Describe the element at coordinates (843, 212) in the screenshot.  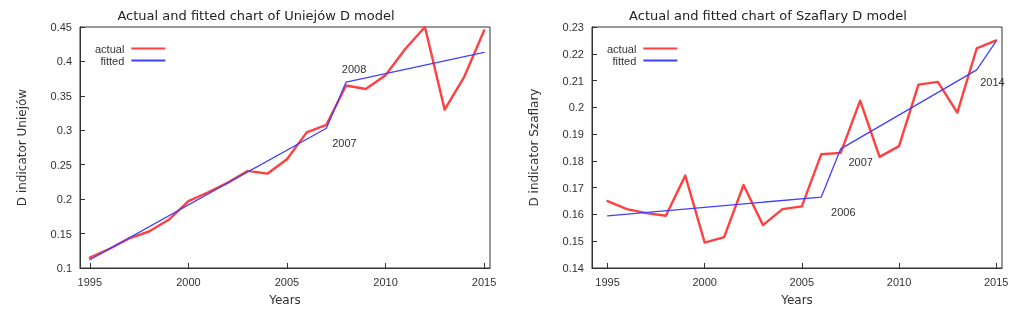
I see `annotation: 2006` at that location.